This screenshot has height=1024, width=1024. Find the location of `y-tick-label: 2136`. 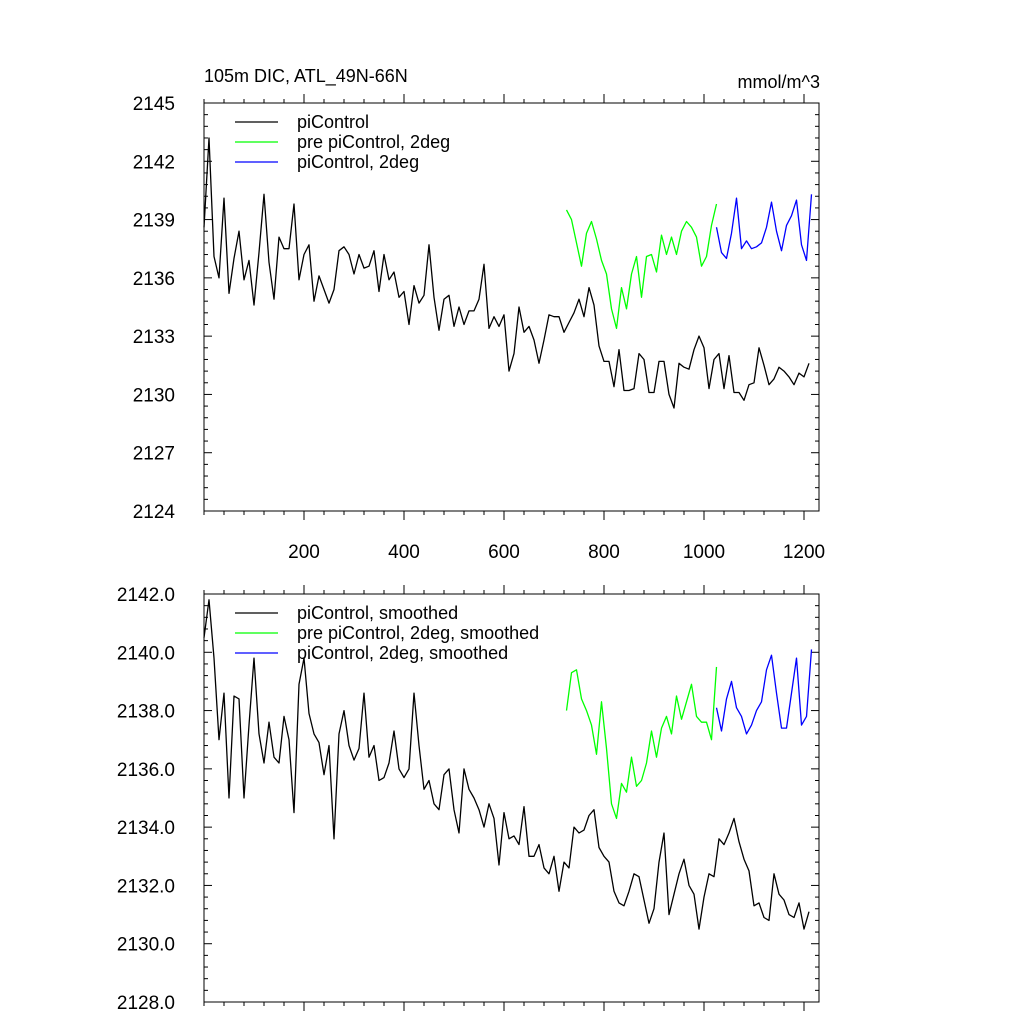

y-tick-label: 2136 is located at coordinates (154, 279).